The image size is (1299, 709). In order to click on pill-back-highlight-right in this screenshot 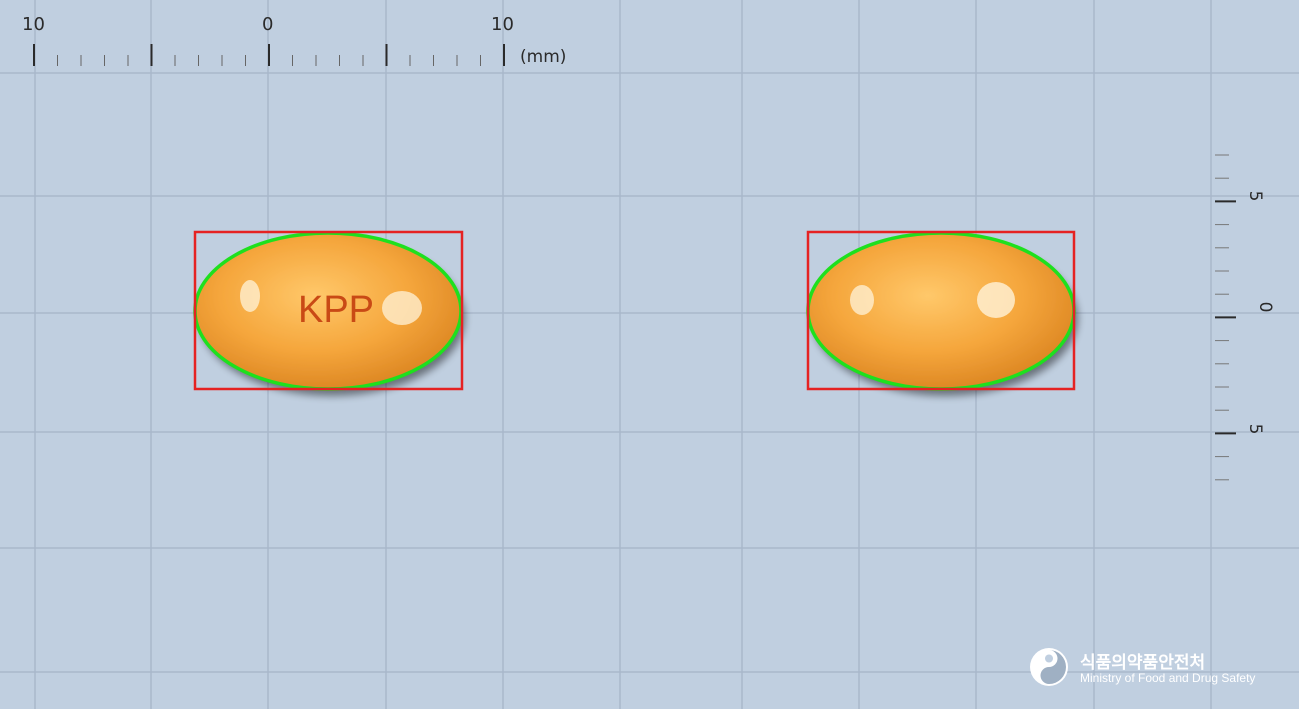, I will do `click(996, 300)`.